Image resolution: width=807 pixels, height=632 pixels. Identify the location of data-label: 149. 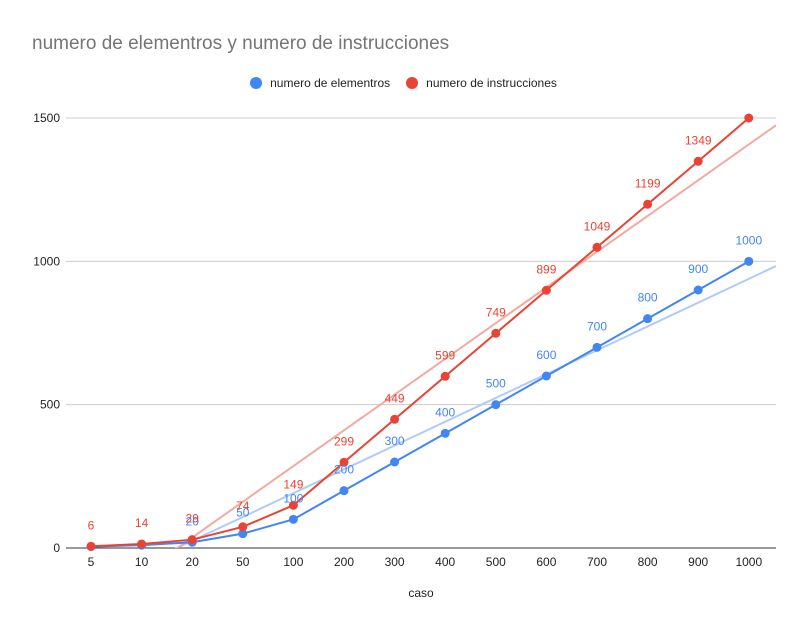
(293, 484).